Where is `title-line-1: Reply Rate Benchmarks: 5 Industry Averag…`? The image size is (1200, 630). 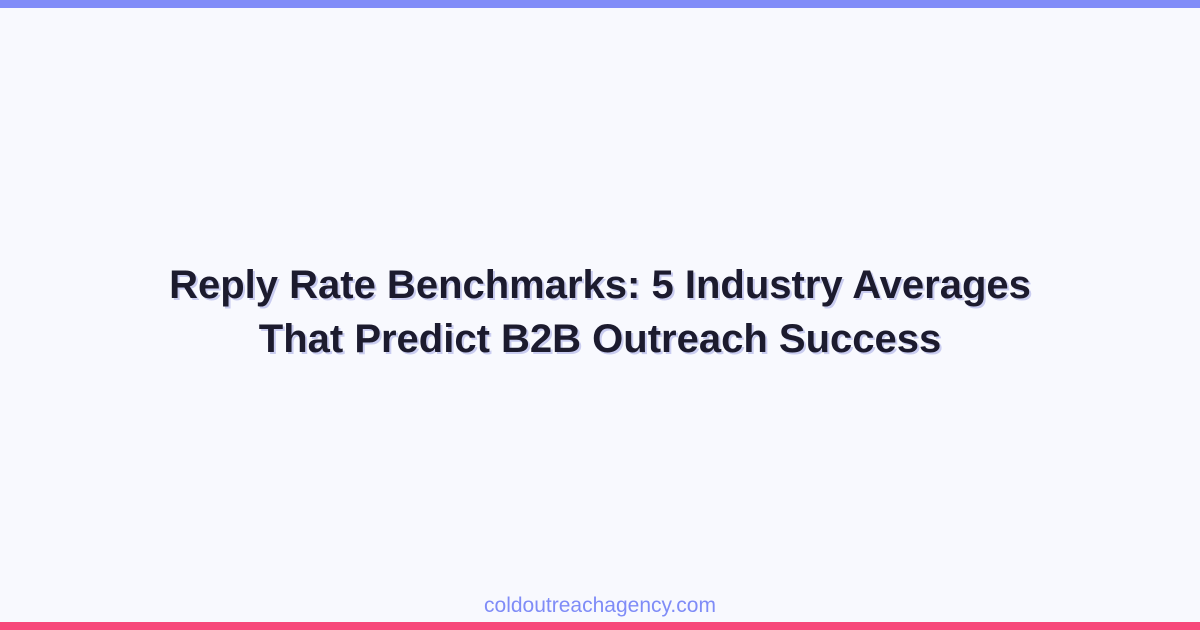
title-line-1: Reply Rate Benchmarks: 5 Industry Averag… is located at coordinates (600, 285).